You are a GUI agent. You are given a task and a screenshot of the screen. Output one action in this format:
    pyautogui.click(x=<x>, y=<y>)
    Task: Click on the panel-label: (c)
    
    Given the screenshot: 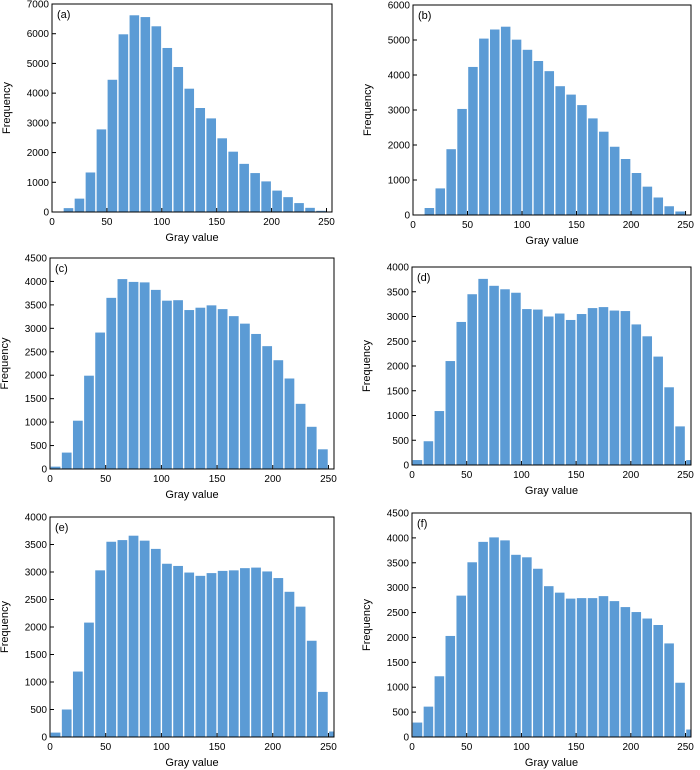 What is the action you would take?
    pyautogui.click(x=61, y=269)
    